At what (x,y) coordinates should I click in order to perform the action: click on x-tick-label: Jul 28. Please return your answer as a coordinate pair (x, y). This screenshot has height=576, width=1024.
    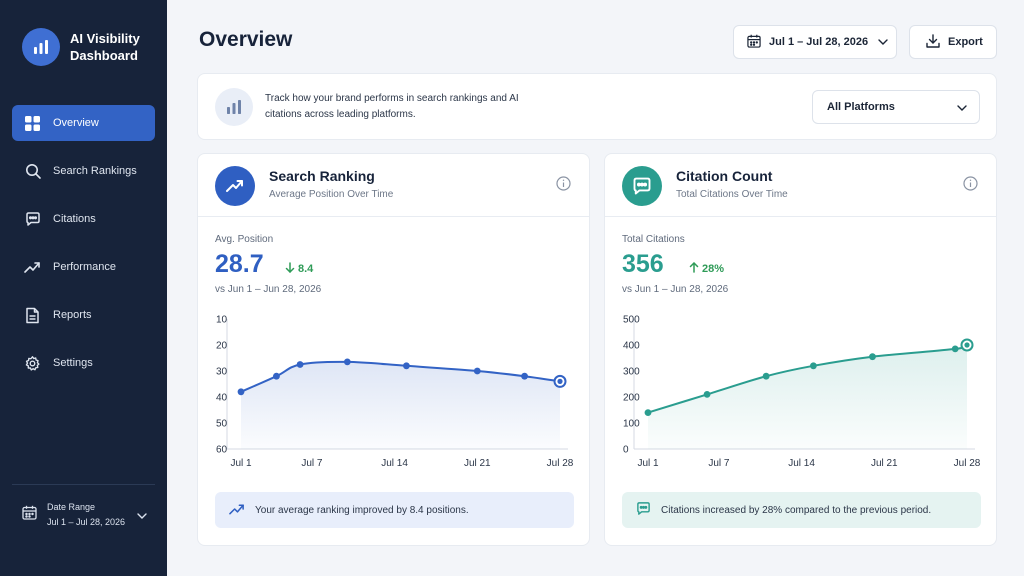
    Looking at the image, I should click on (967, 463).